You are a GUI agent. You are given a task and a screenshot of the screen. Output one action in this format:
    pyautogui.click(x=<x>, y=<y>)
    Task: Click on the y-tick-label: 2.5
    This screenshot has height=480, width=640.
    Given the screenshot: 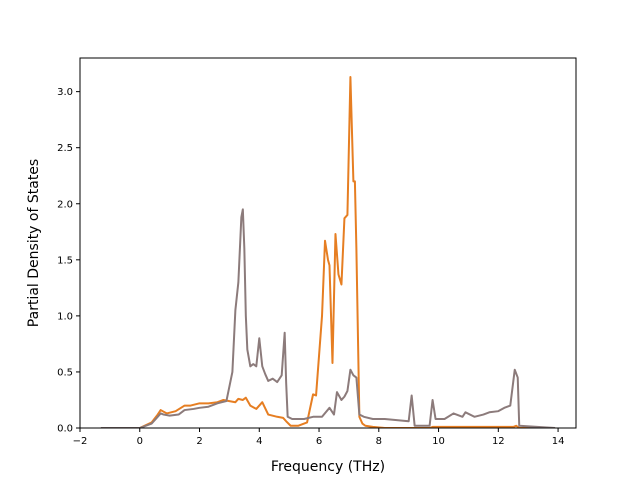 What is the action you would take?
    pyautogui.click(x=65, y=148)
    